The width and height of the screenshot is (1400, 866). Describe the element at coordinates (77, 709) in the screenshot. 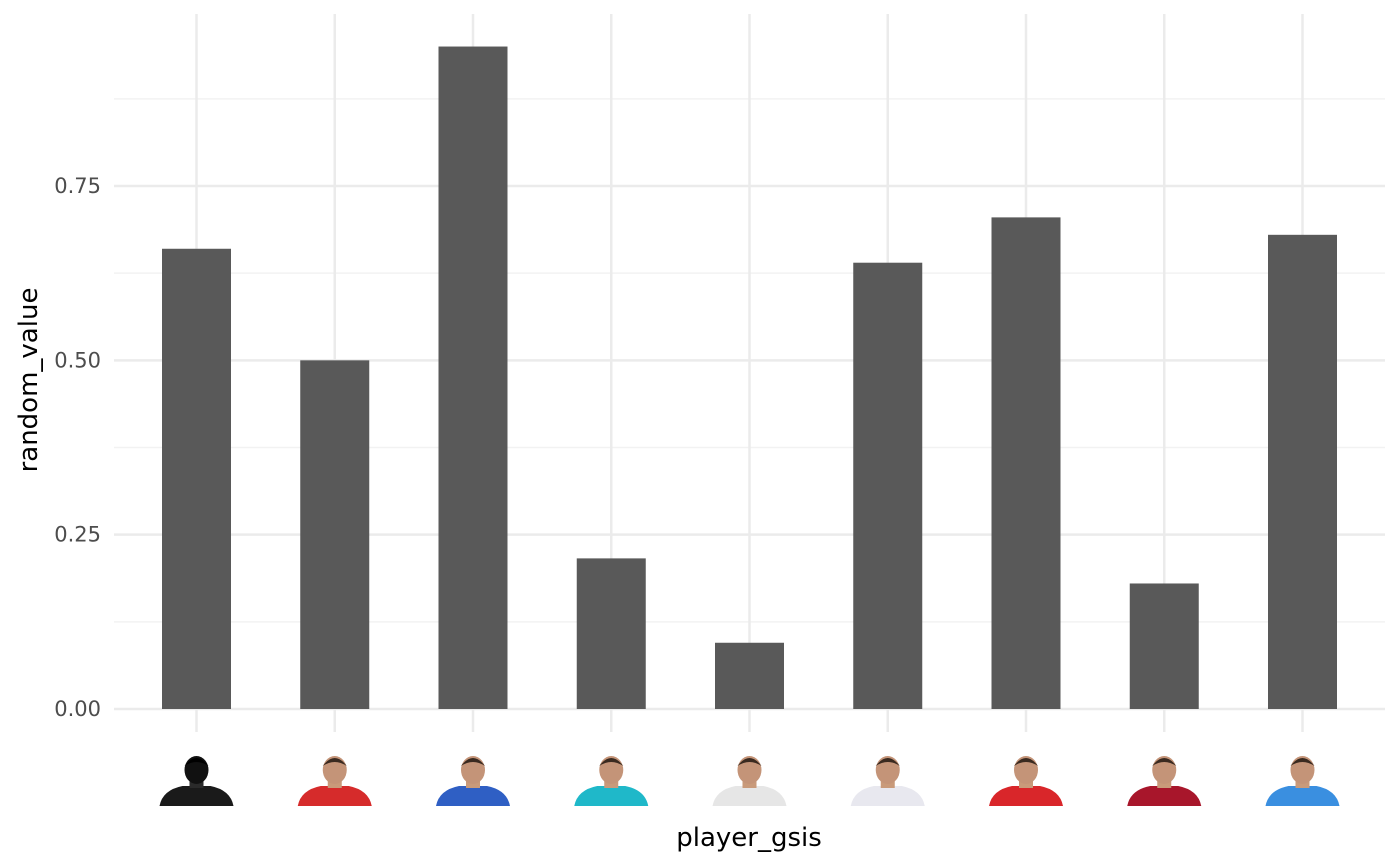

I see `y-tick-label: 0.00` at that location.